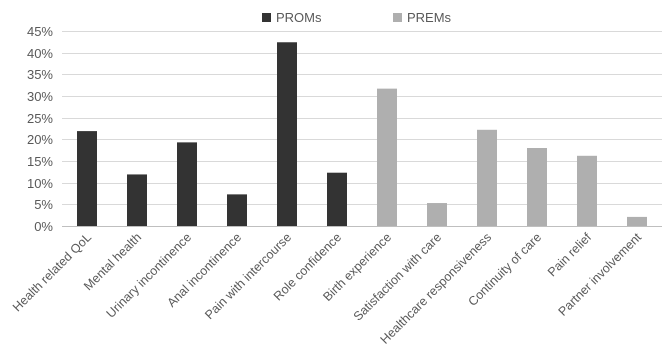  Describe the element at coordinates (40, 183) in the screenshot. I see `y-tick-label: 10%` at that location.